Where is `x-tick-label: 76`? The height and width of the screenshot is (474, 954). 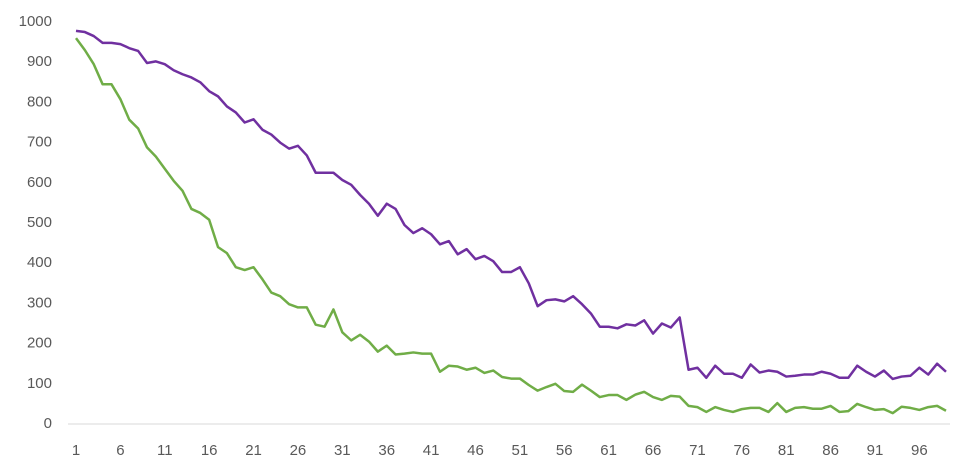
x-tick-label: 76 is located at coordinates (741, 450).